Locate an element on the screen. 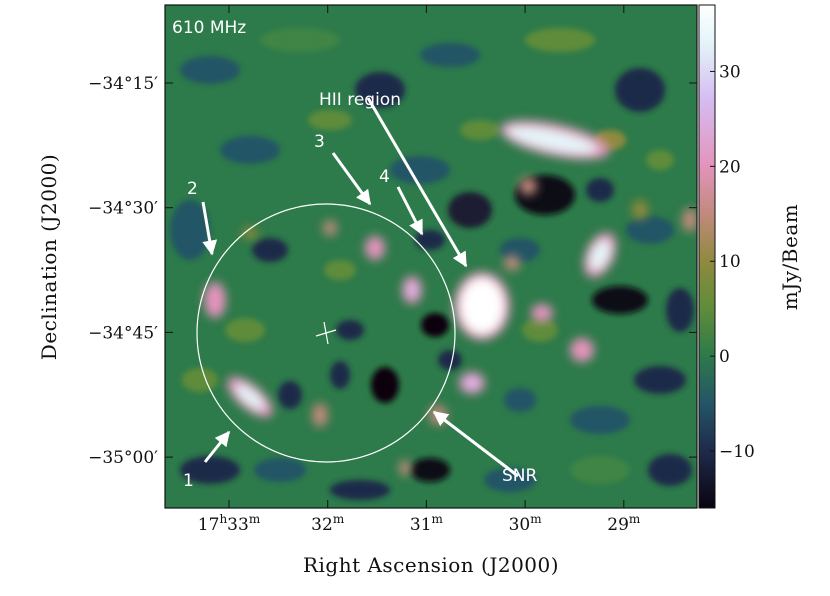  snr-arrow is located at coordinates (475, 444).